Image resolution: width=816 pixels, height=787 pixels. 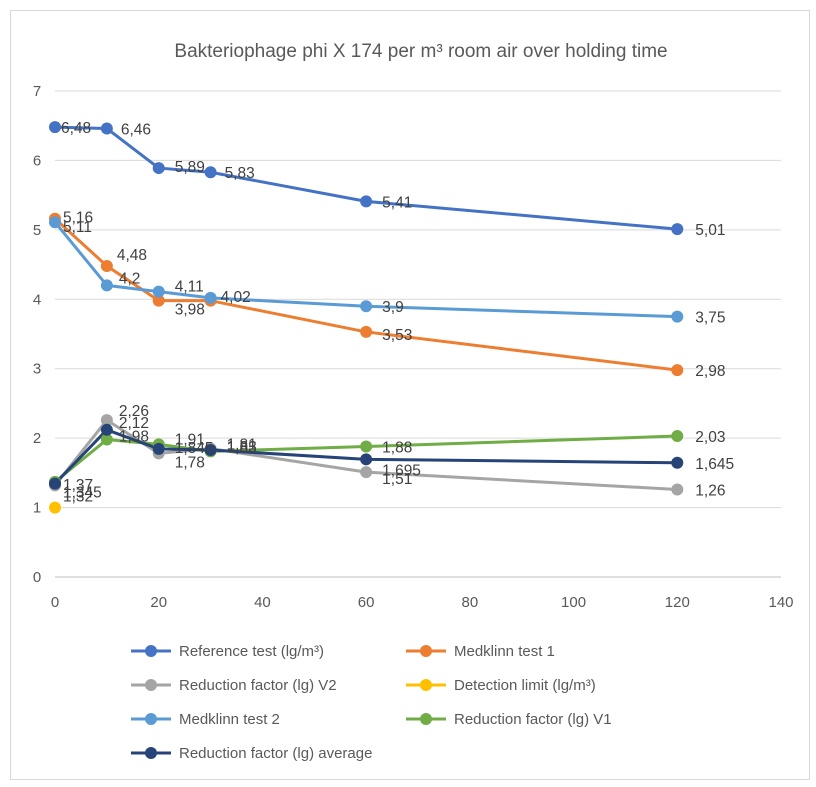 What do you see at coordinates (194, 448) in the screenshot?
I see `data-label: 1,845` at bounding box center [194, 448].